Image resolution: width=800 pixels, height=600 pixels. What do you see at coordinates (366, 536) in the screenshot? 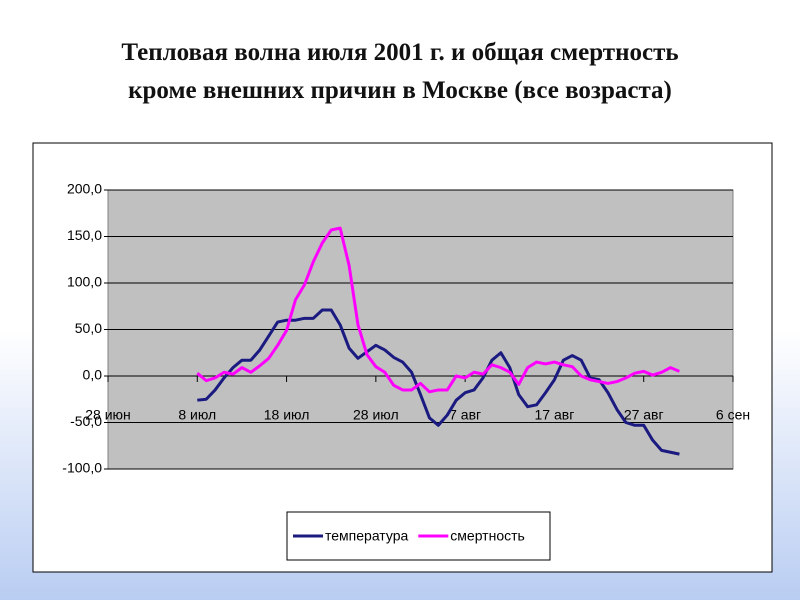
I see `legend-label: температура` at bounding box center [366, 536].